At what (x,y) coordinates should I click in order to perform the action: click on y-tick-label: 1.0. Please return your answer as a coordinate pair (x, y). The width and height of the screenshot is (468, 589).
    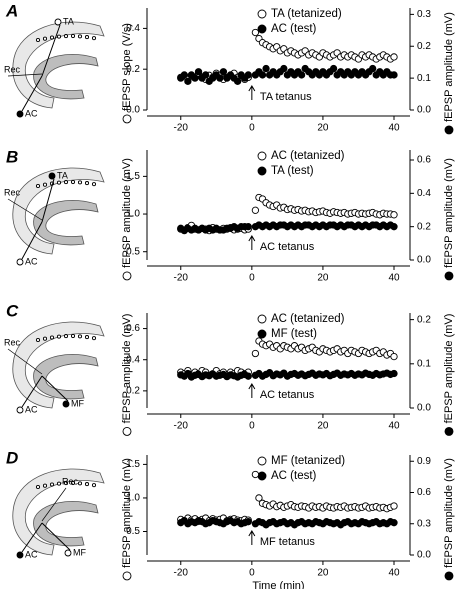
    Looking at the image, I should click on (133, 214).